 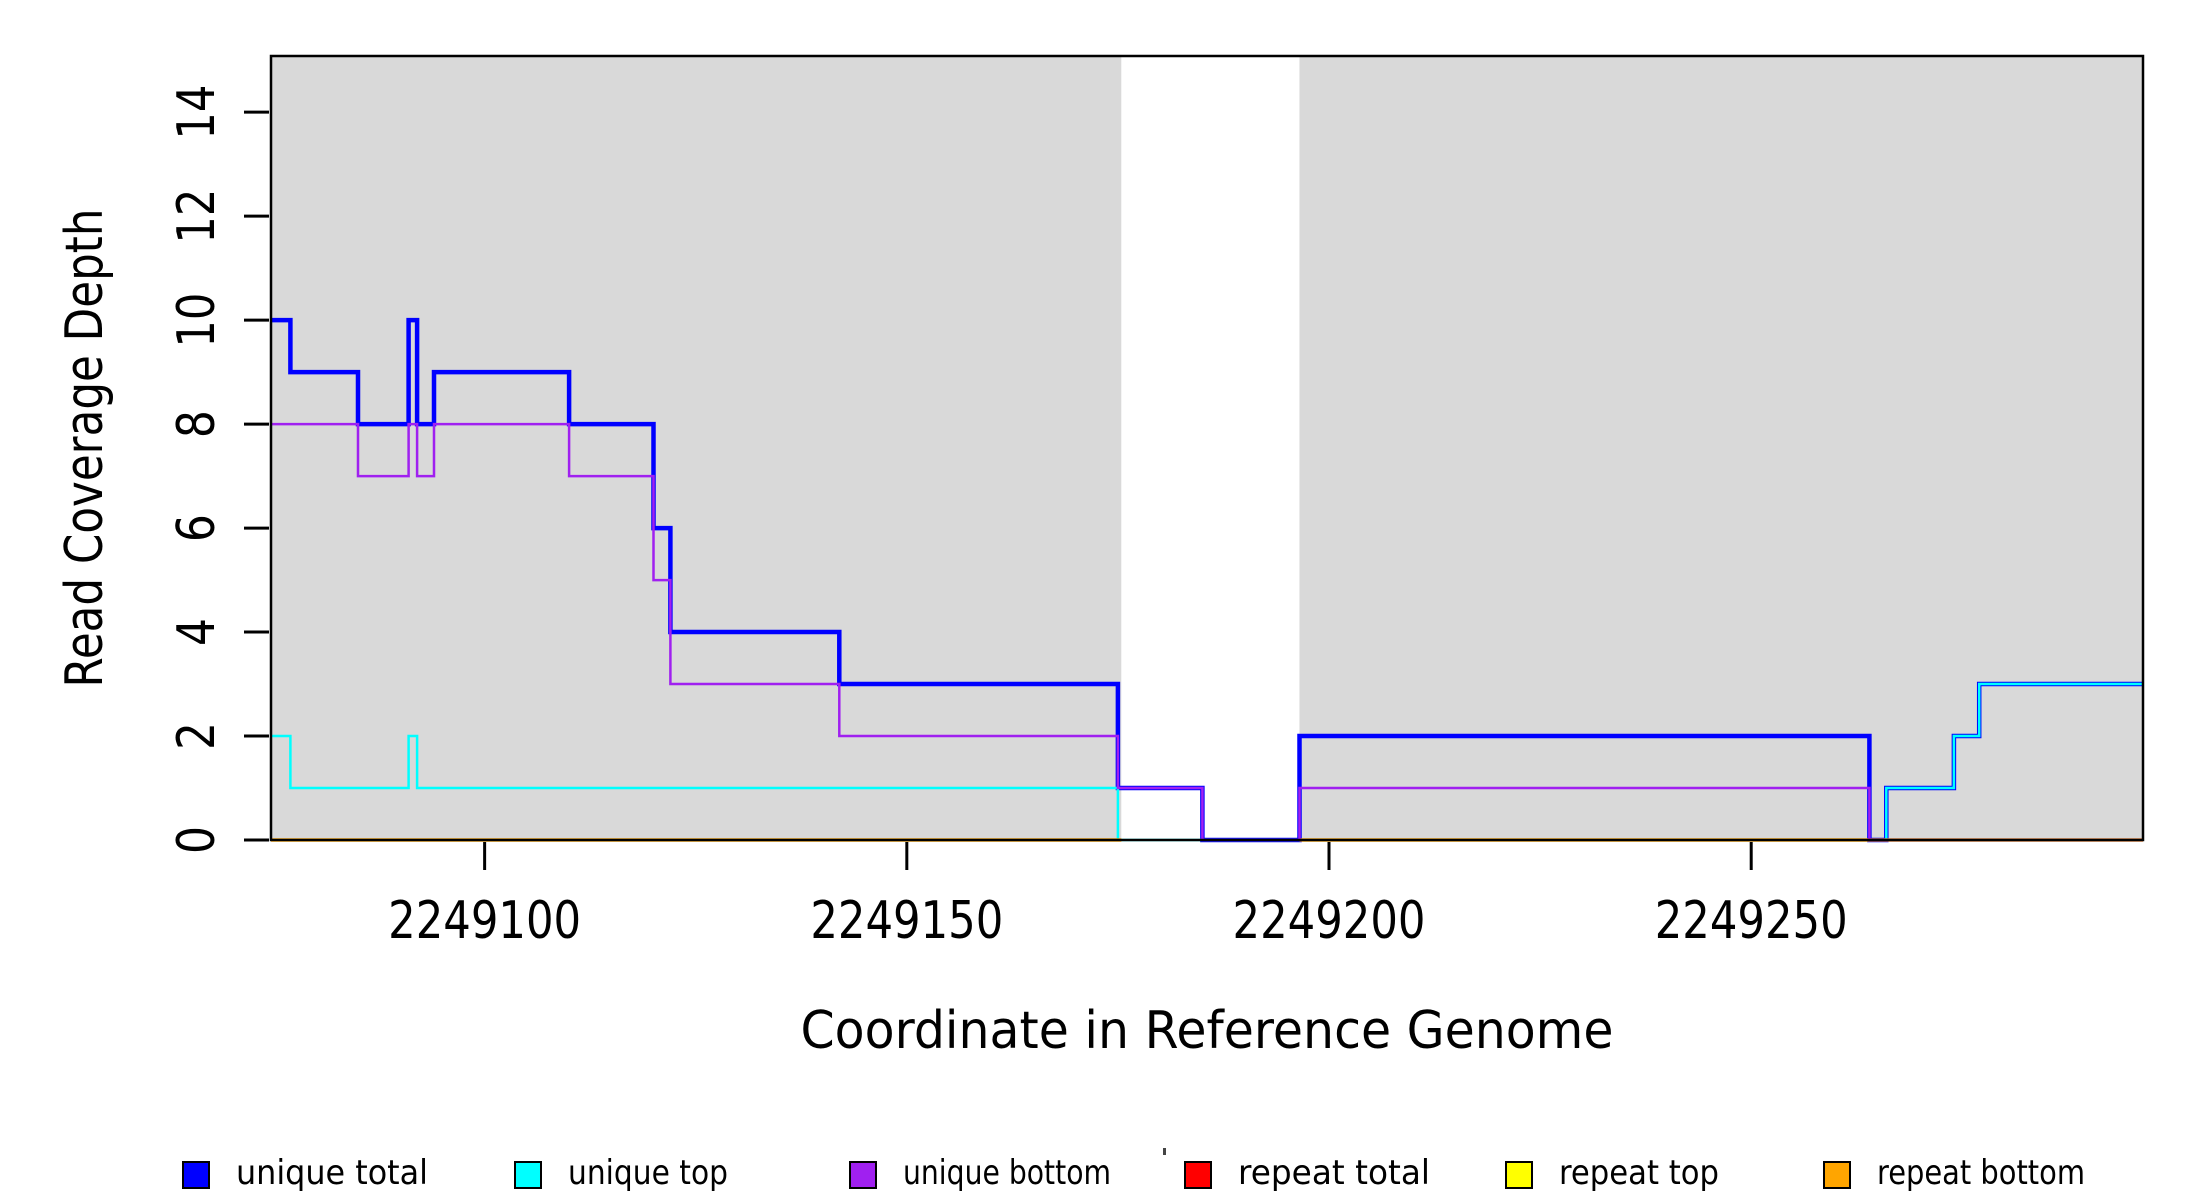 What do you see at coordinates (1519, 1175) in the screenshot?
I see `legend-swatch-repeat-top` at bounding box center [1519, 1175].